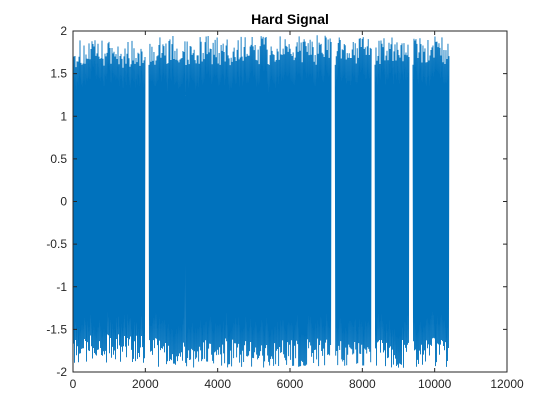 The image size is (560, 420). What do you see at coordinates (58, 74) in the screenshot?
I see `y-tick-label: 1.5` at bounding box center [58, 74].